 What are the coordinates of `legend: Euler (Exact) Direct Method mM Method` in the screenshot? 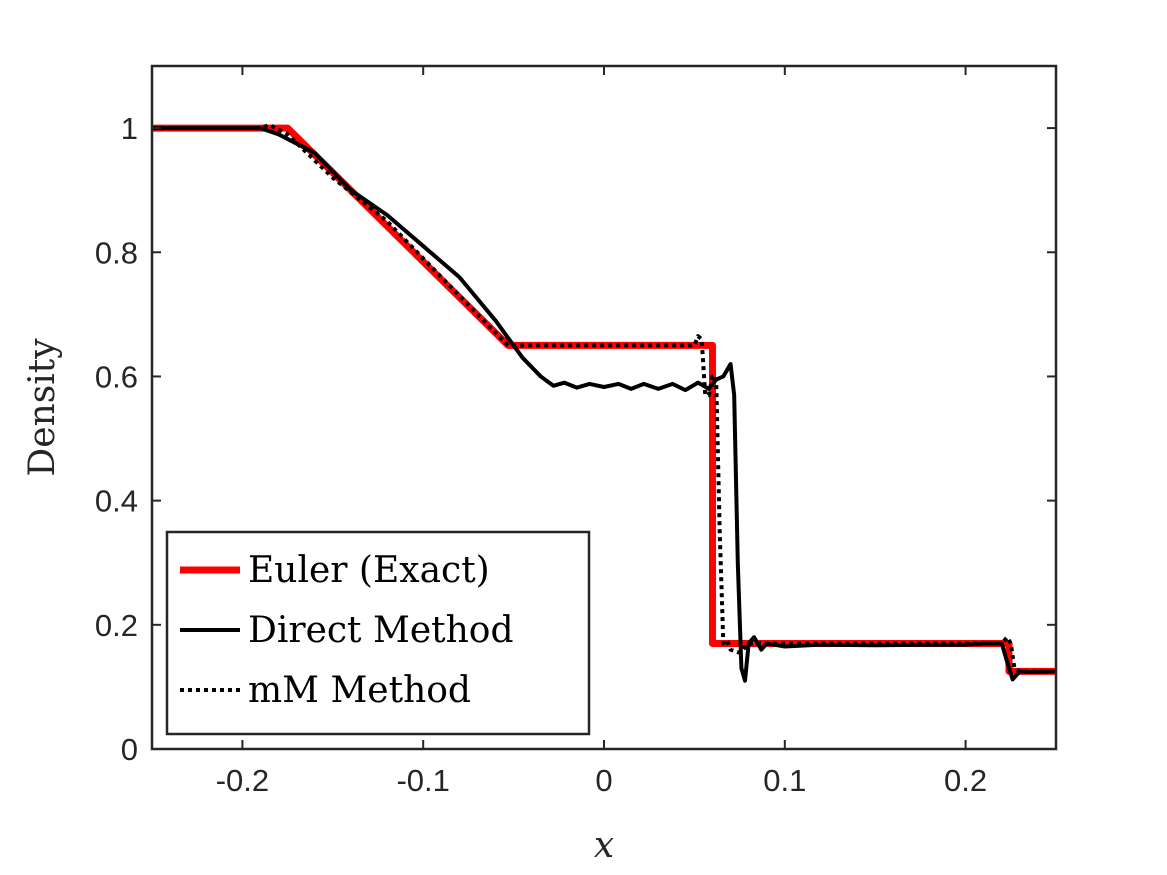 It's located at (378, 633).